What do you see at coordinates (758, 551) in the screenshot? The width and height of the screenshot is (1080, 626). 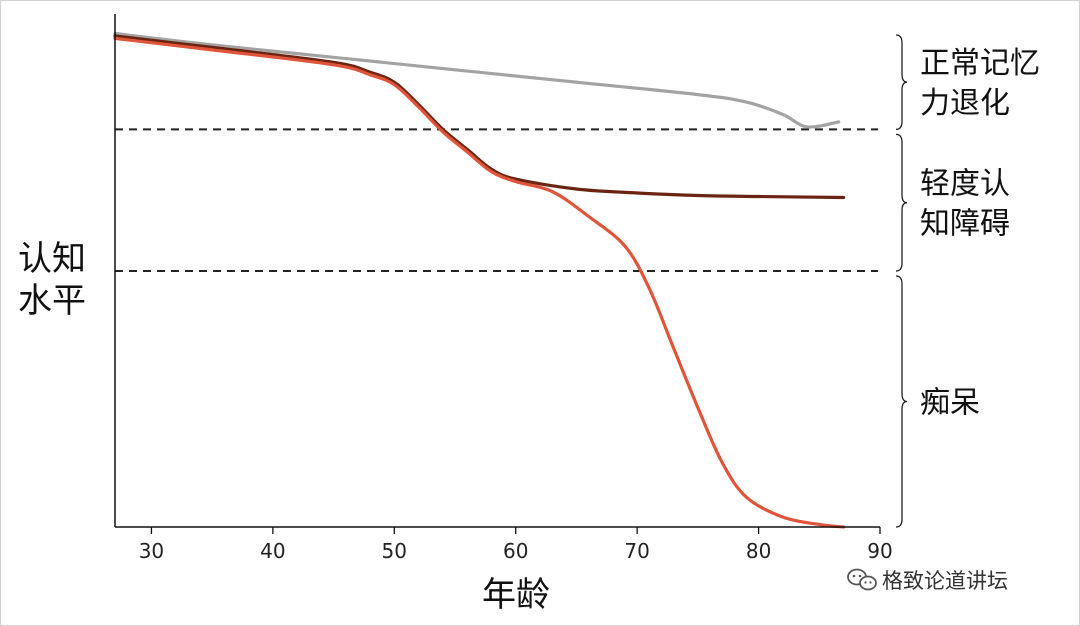 I see `x-tick-label: 80` at bounding box center [758, 551].